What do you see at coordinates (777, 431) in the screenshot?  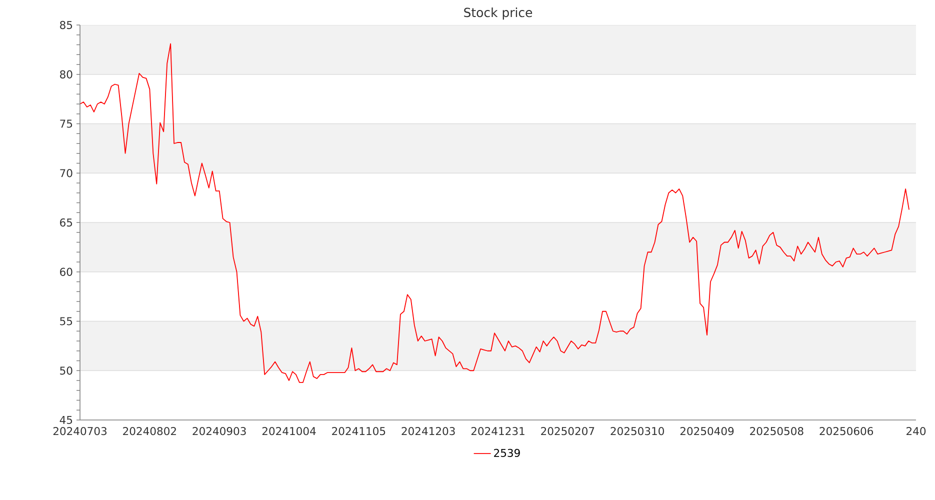 I see `x-tick-label: 20250508` at bounding box center [777, 431].